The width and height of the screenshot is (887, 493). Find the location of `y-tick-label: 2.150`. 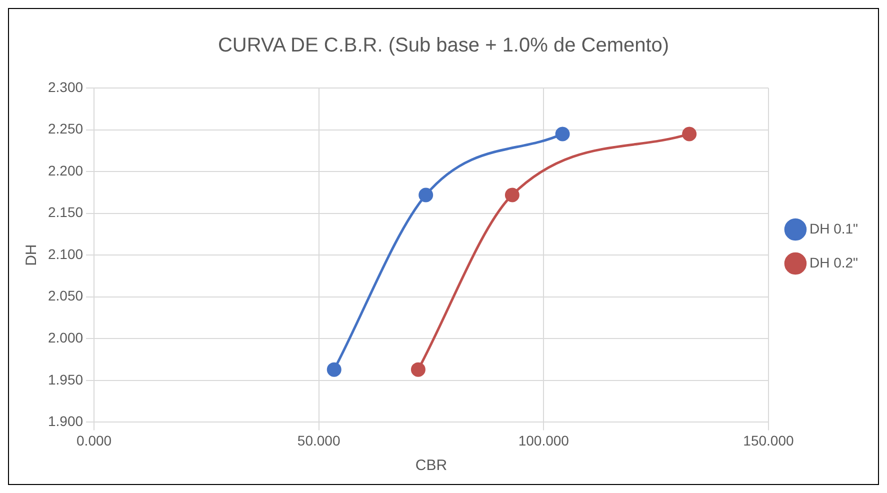

y-tick-label: 2.150 is located at coordinates (66, 212).